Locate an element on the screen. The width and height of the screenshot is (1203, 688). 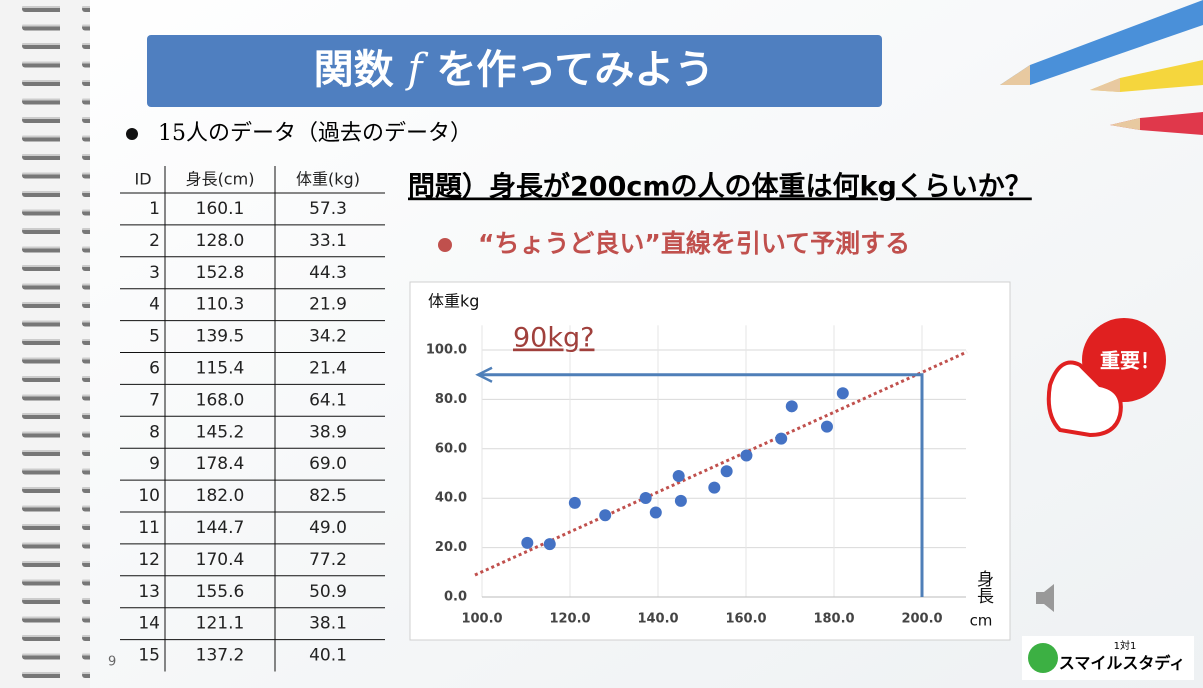
y-tick-label: 80.0 is located at coordinates (451, 399).